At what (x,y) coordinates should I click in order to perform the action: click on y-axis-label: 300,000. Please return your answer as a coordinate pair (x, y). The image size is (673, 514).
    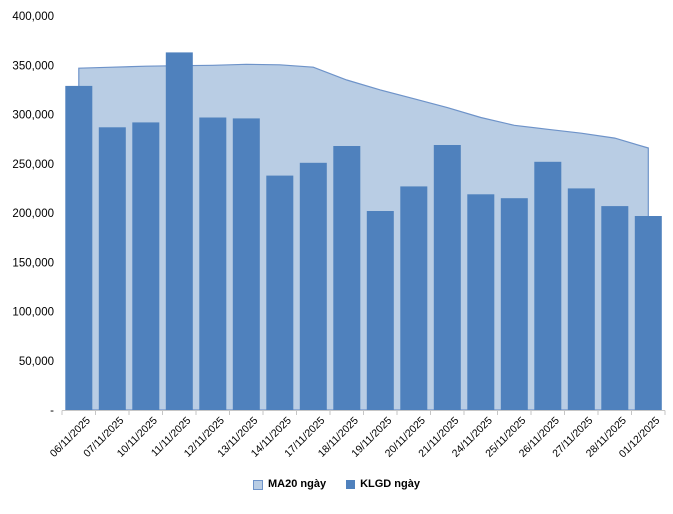
    Looking at the image, I should click on (33, 116).